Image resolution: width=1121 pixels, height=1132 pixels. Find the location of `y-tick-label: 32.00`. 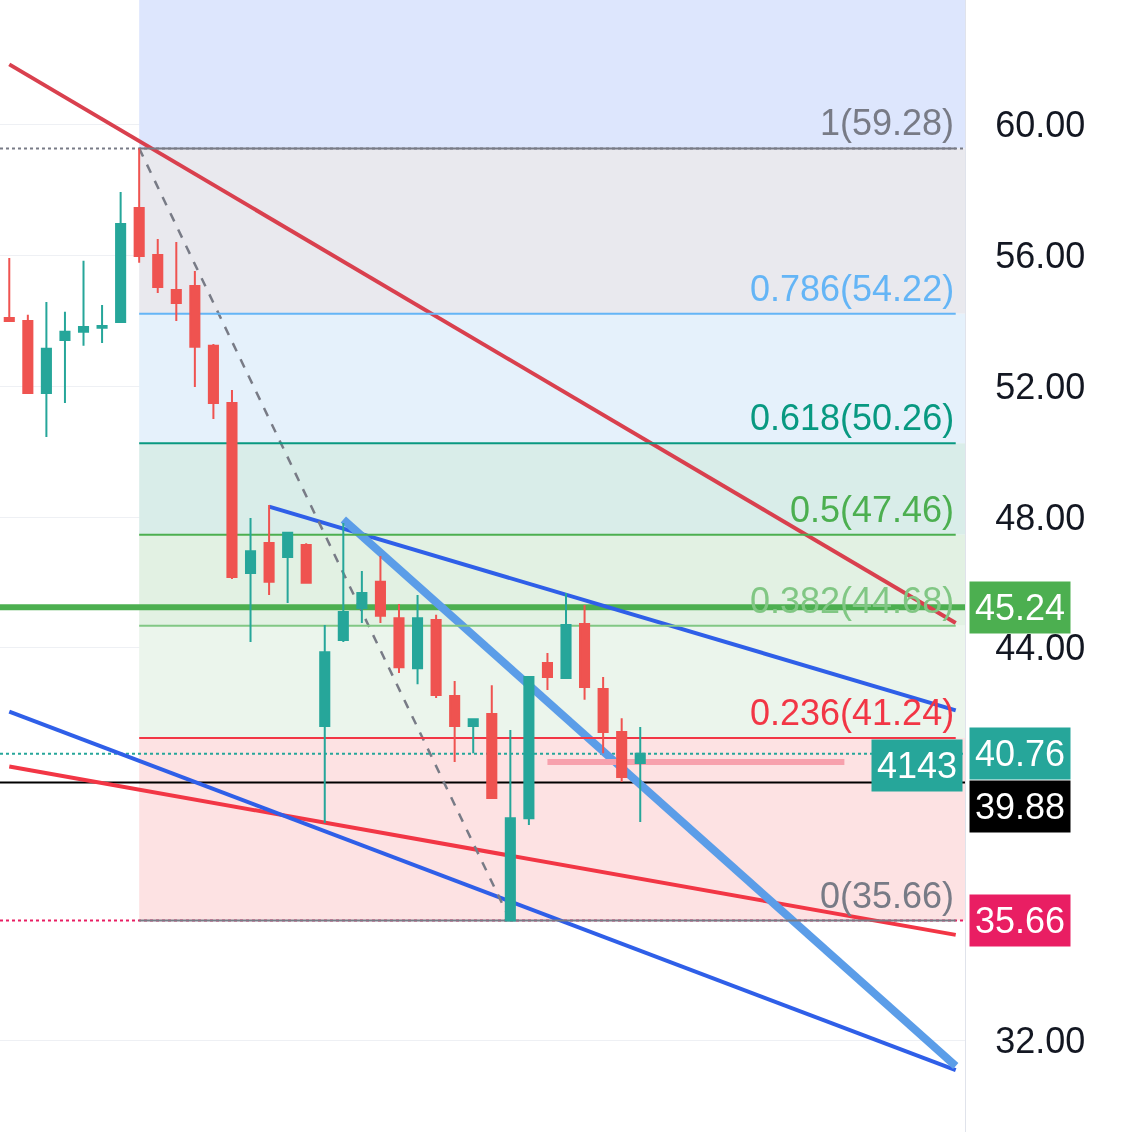

y-tick-label: 32.00 is located at coordinates (1040, 1040).